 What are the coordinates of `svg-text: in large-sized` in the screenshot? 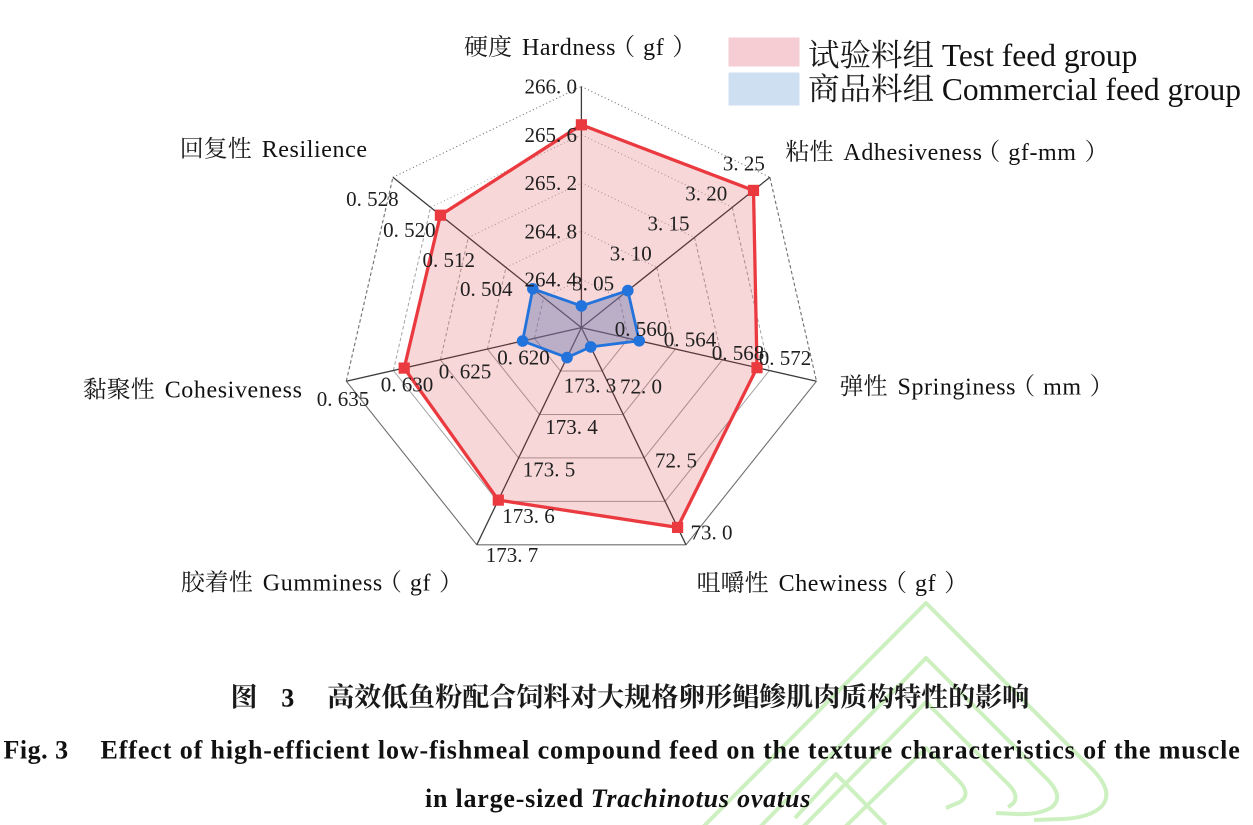 It's located at (508, 798).